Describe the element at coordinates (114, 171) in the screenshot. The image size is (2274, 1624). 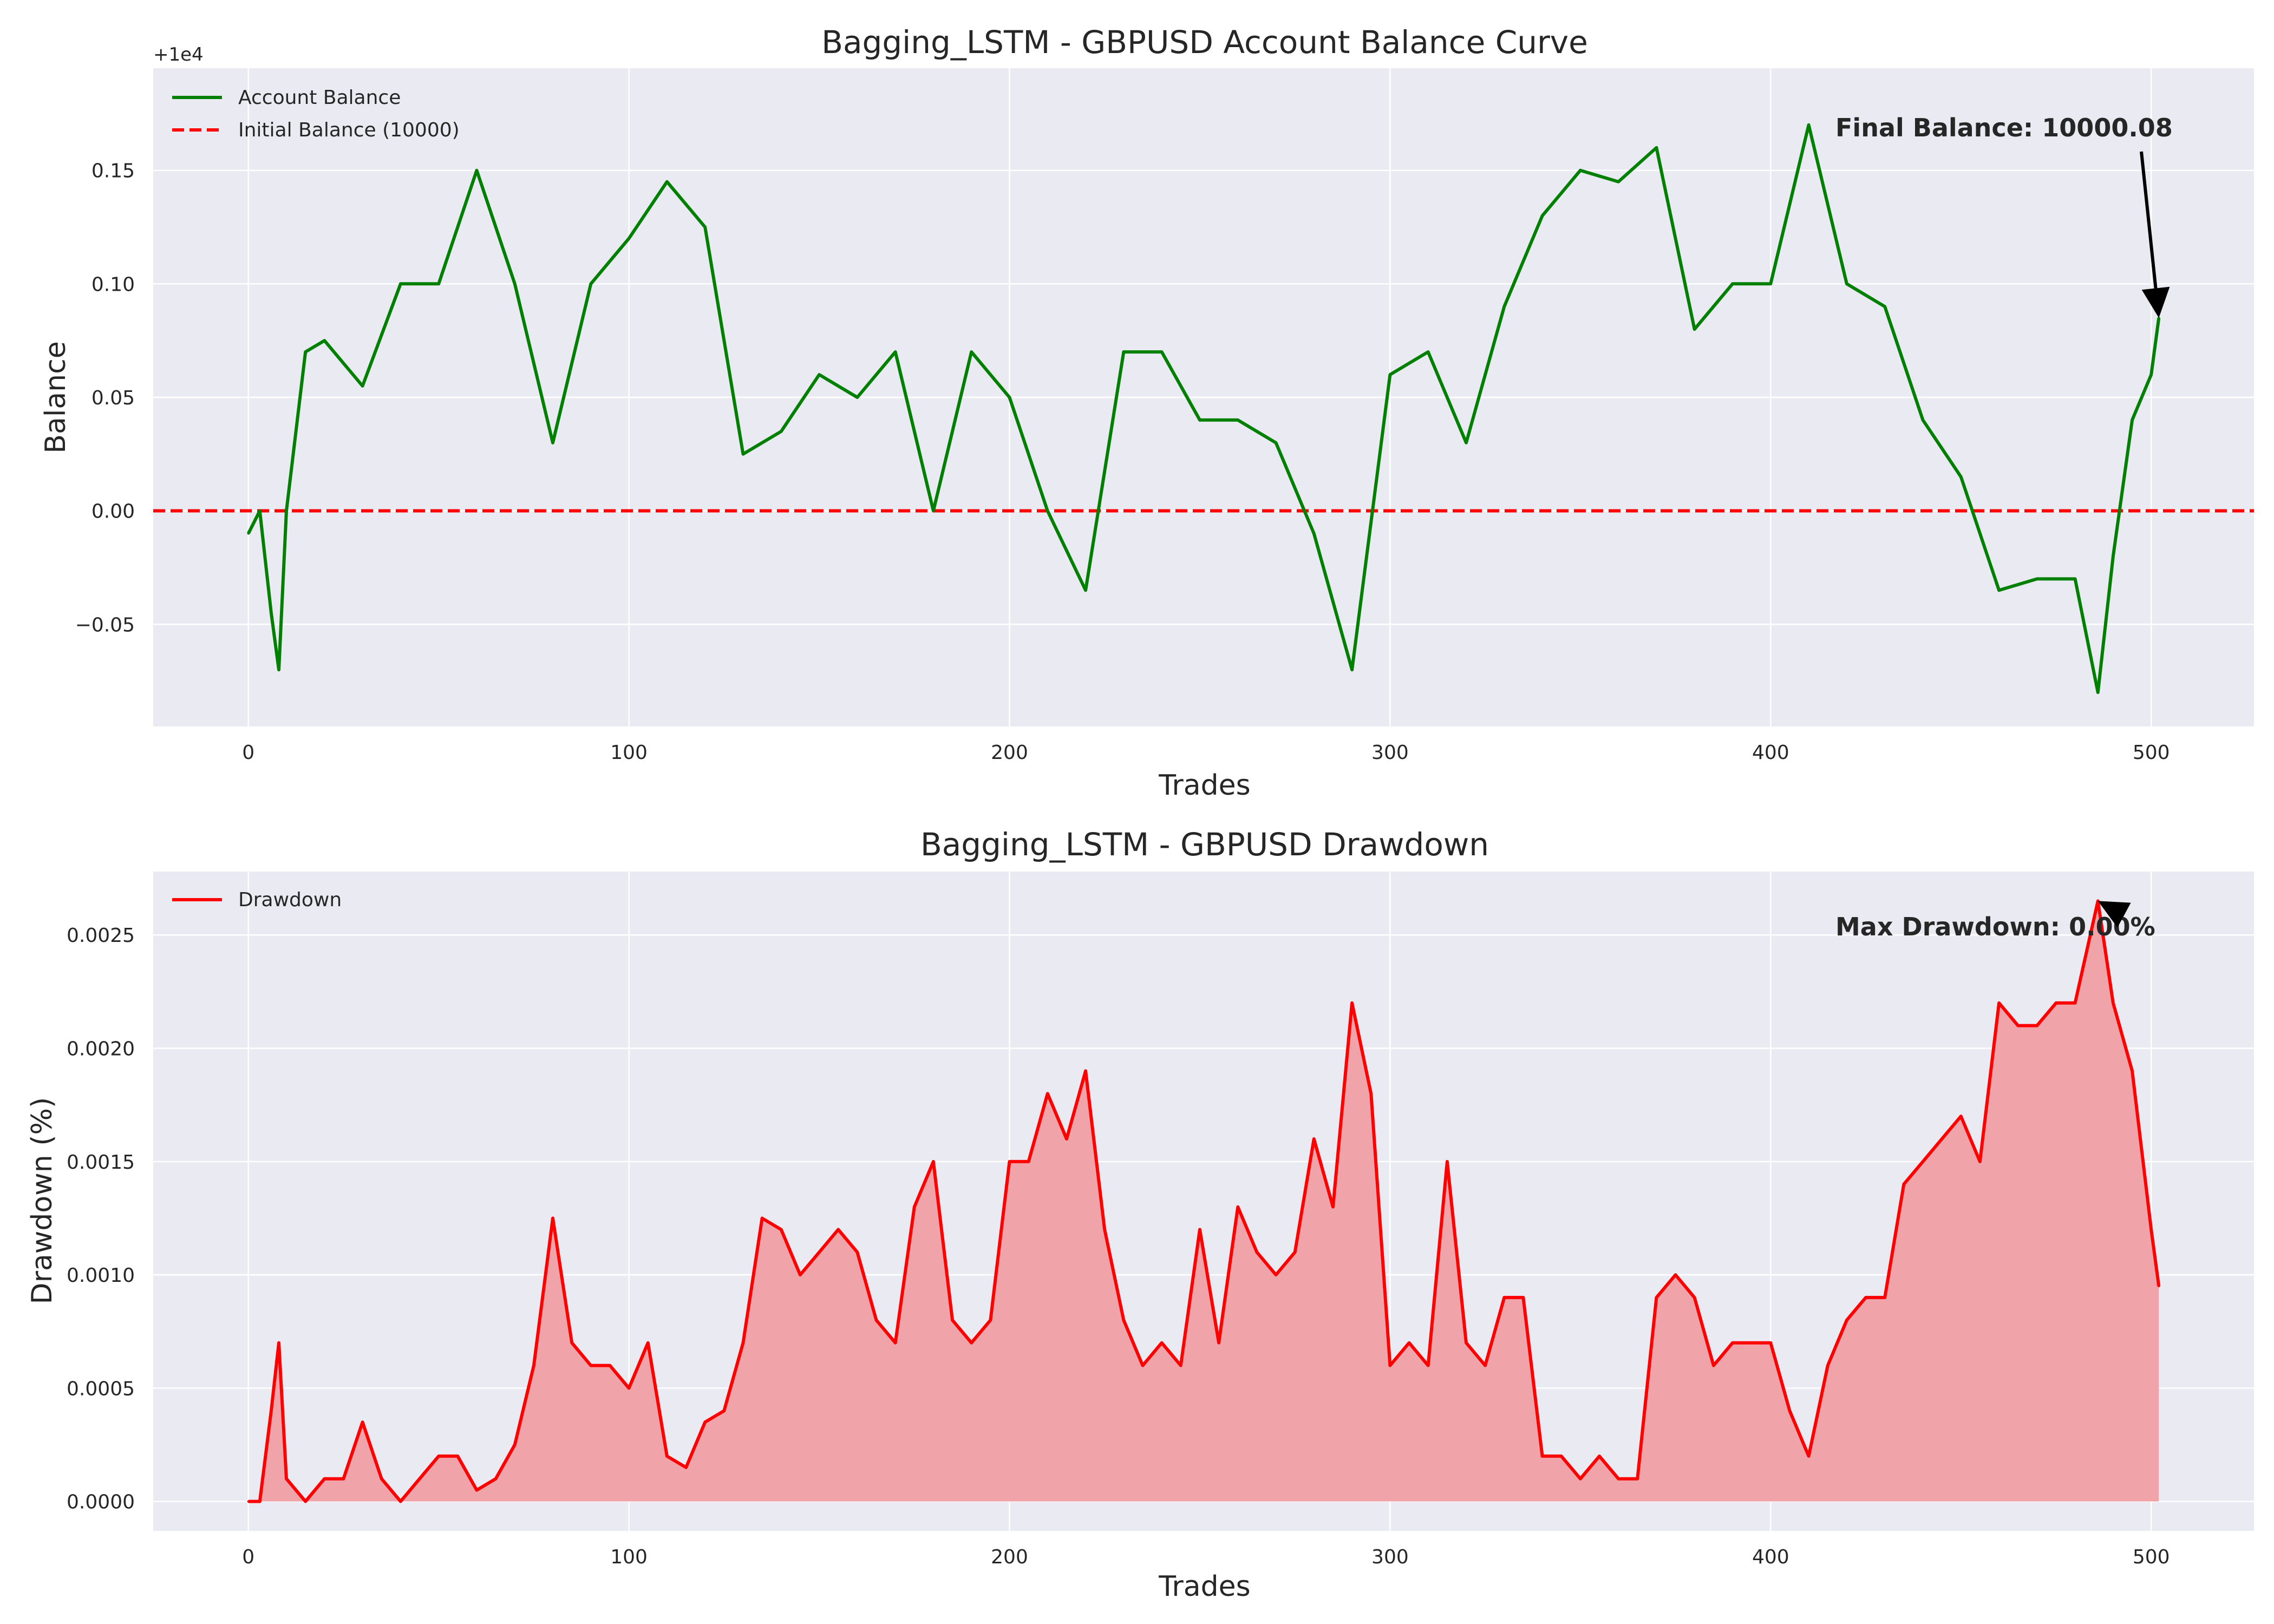
I see `y-tick-label: 0.15` at that location.